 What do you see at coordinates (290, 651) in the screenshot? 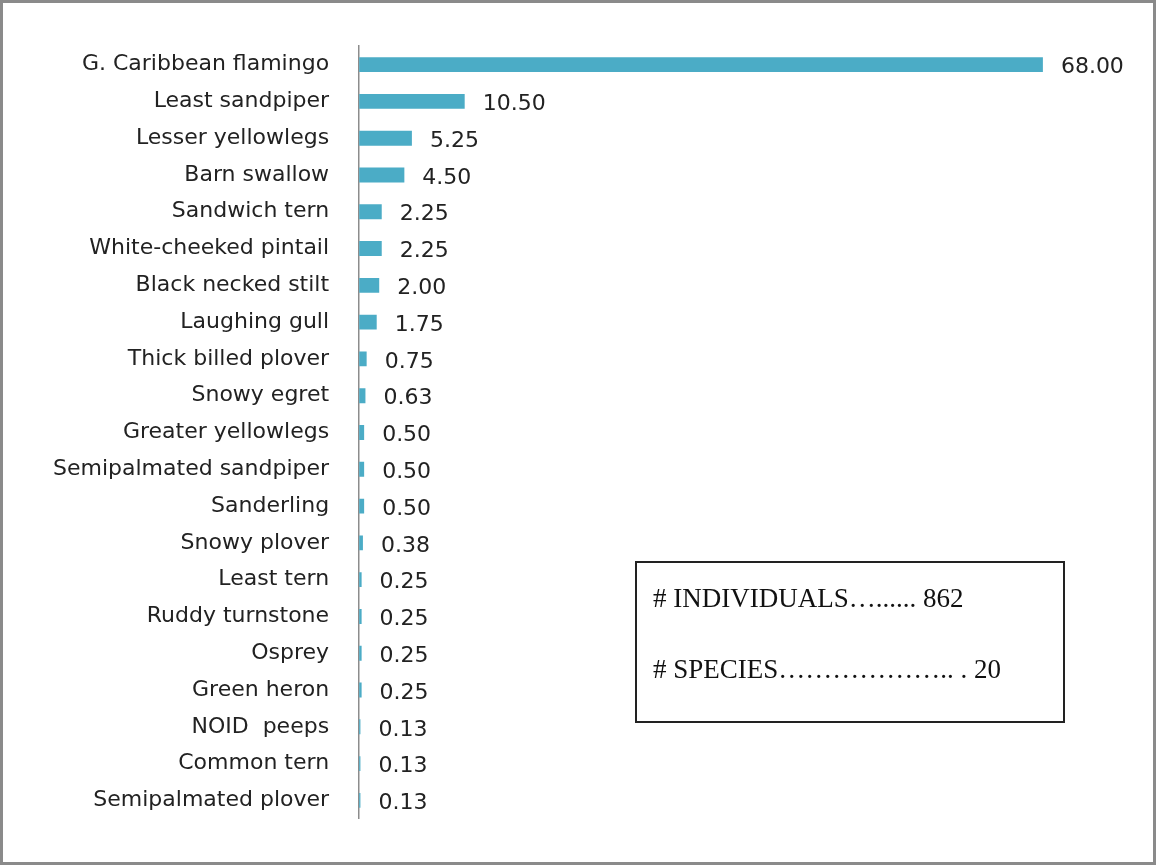
I see `y-tick-label: Osprey` at bounding box center [290, 651].